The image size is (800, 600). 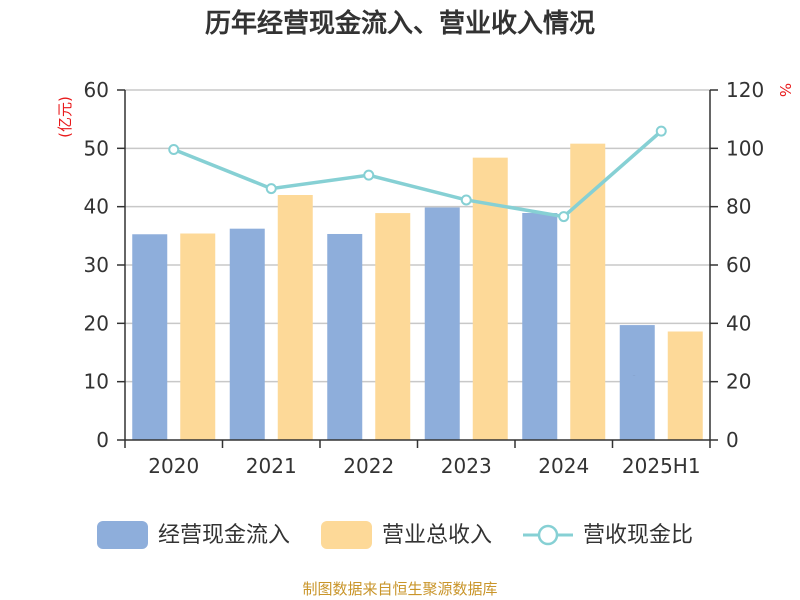 What do you see at coordinates (96, 207) in the screenshot?
I see `left-tick-label: 40` at bounding box center [96, 207].